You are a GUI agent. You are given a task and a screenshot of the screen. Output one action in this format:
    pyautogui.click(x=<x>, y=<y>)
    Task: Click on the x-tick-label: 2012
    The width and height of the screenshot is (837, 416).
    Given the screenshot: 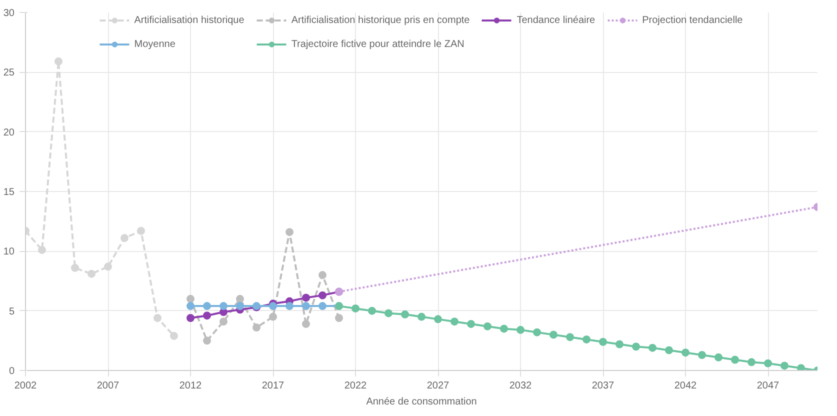 What is the action you would take?
    pyautogui.click(x=190, y=386)
    